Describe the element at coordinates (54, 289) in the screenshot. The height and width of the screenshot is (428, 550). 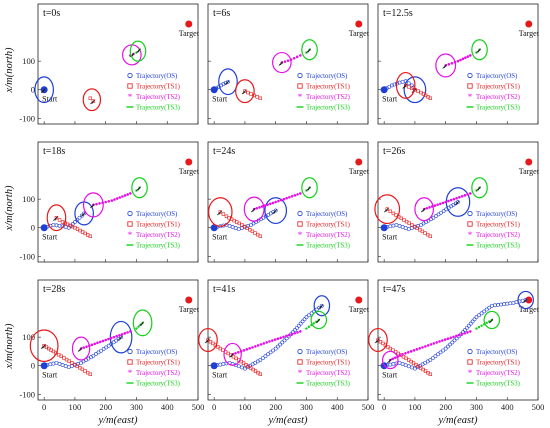
I see `time-label: t=28s` at that location.